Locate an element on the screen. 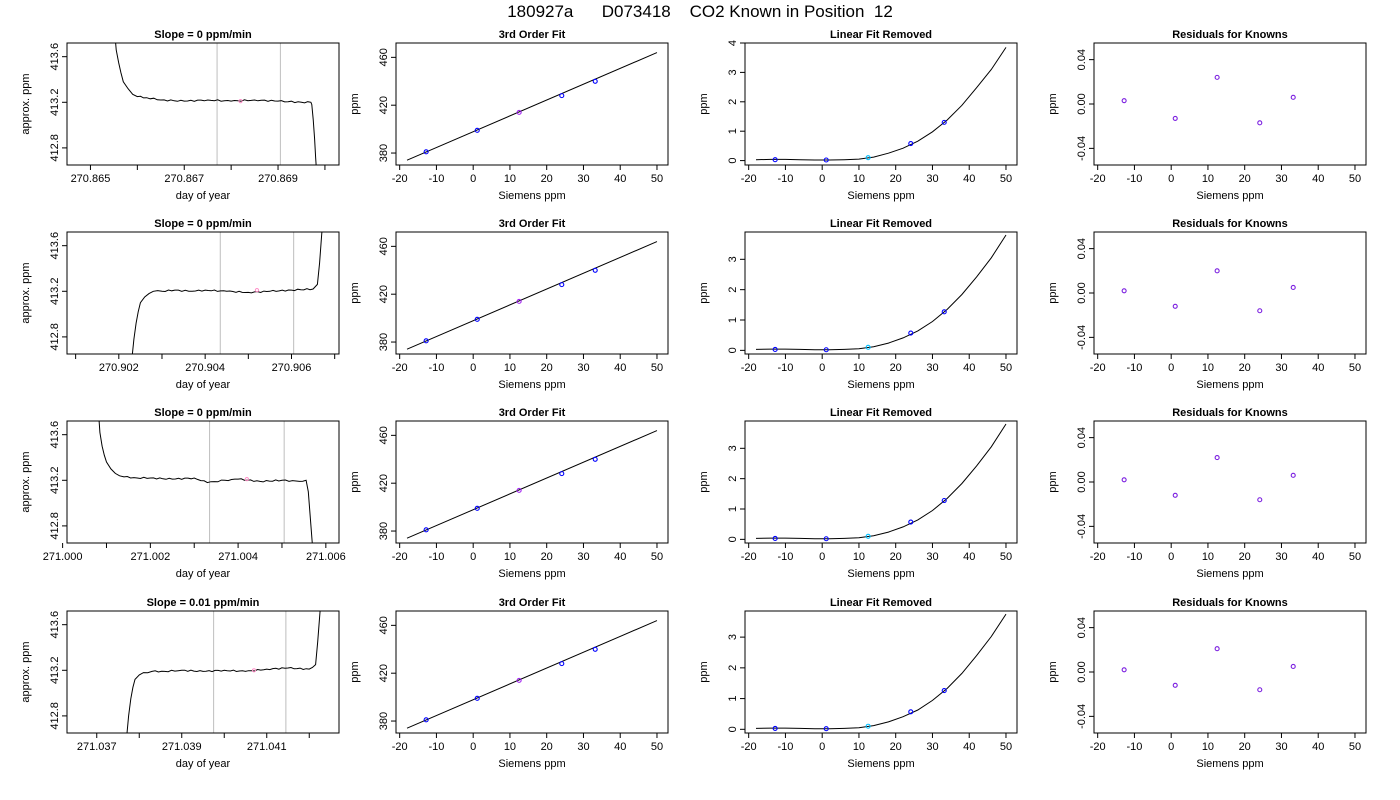  y-tick-label: 1 is located at coordinates (733, 320).